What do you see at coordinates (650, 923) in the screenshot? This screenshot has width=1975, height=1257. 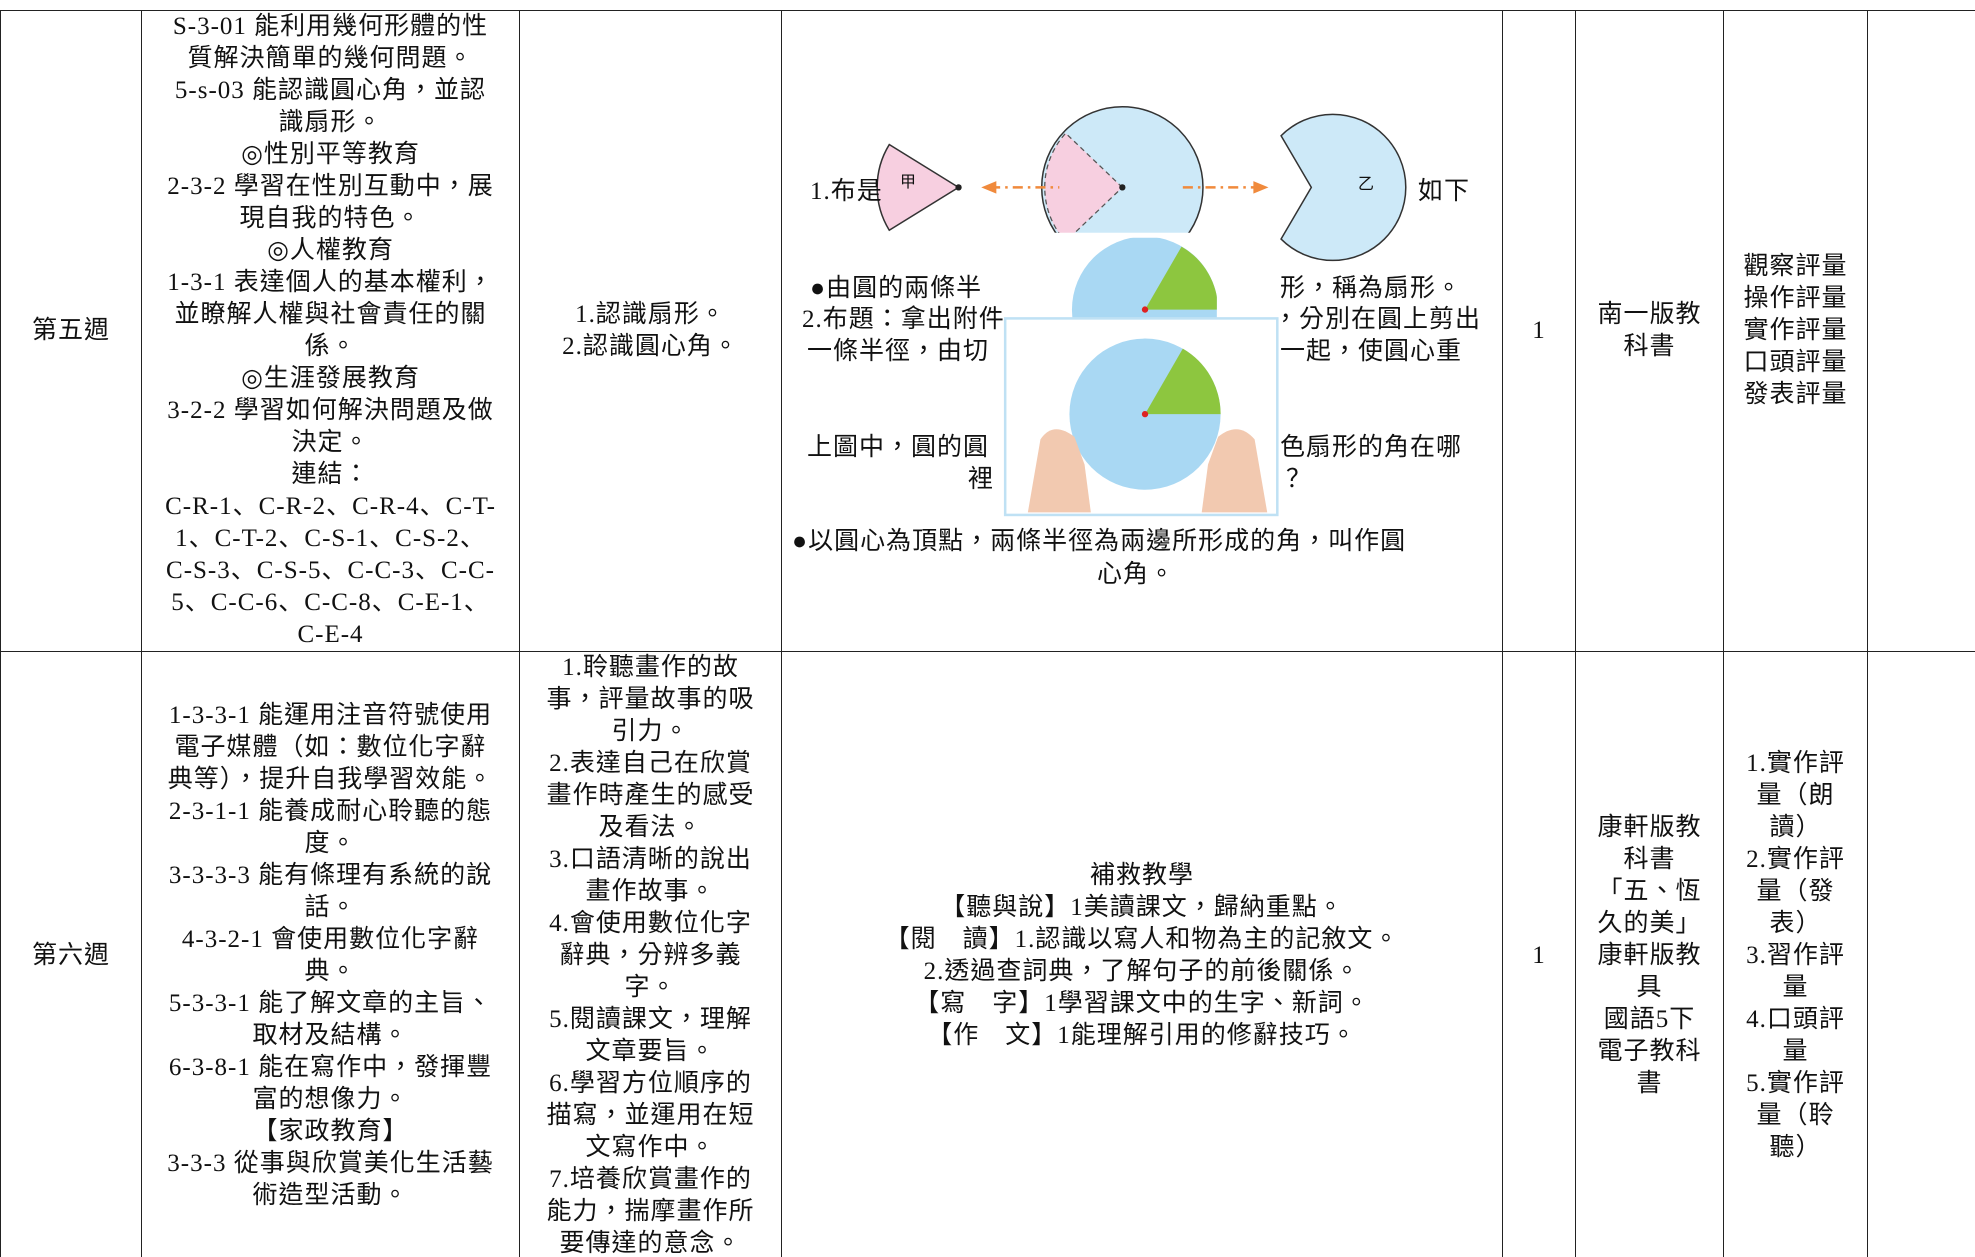 I see `cell-line: 4.會使用數位化字` at bounding box center [650, 923].